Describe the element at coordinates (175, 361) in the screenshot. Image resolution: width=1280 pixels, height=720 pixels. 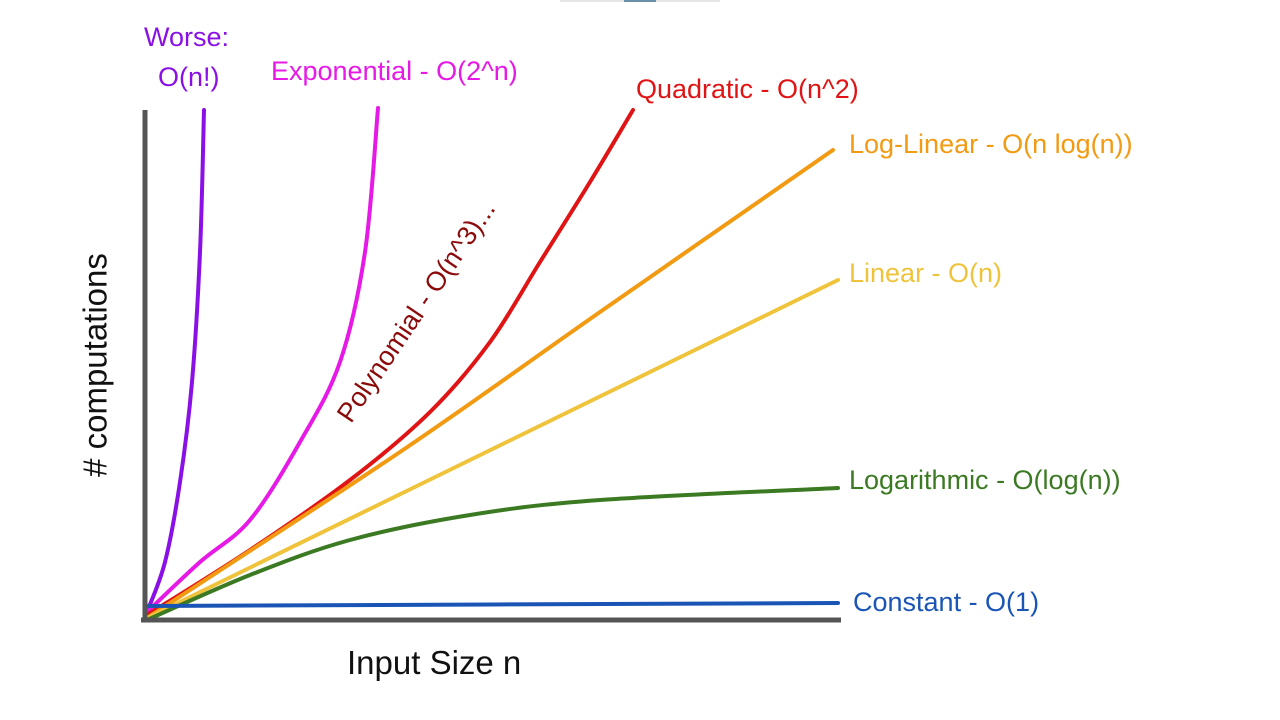
I see `curve-factorial` at that location.